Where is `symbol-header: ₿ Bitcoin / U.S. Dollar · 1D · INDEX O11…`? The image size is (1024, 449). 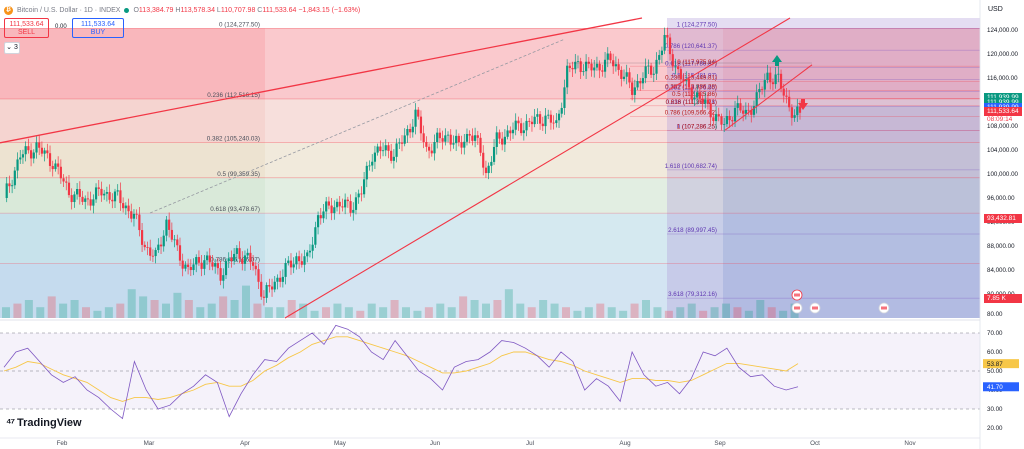
symbol-header: ₿ Bitcoin / U.S. Dollar · 1D · INDEX O11… is located at coordinates (182, 10).